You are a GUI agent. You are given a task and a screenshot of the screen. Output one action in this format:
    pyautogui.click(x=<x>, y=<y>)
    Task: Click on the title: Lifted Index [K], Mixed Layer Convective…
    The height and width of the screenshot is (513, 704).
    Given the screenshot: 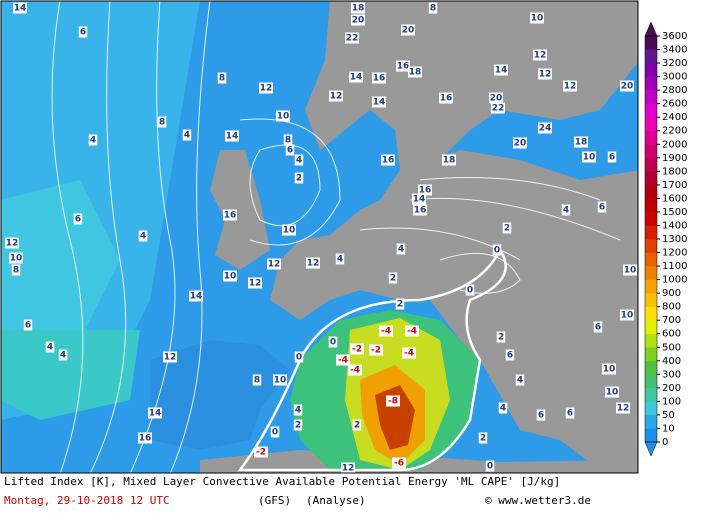 What is the action you would take?
    pyautogui.click(x=282, y=481)
    